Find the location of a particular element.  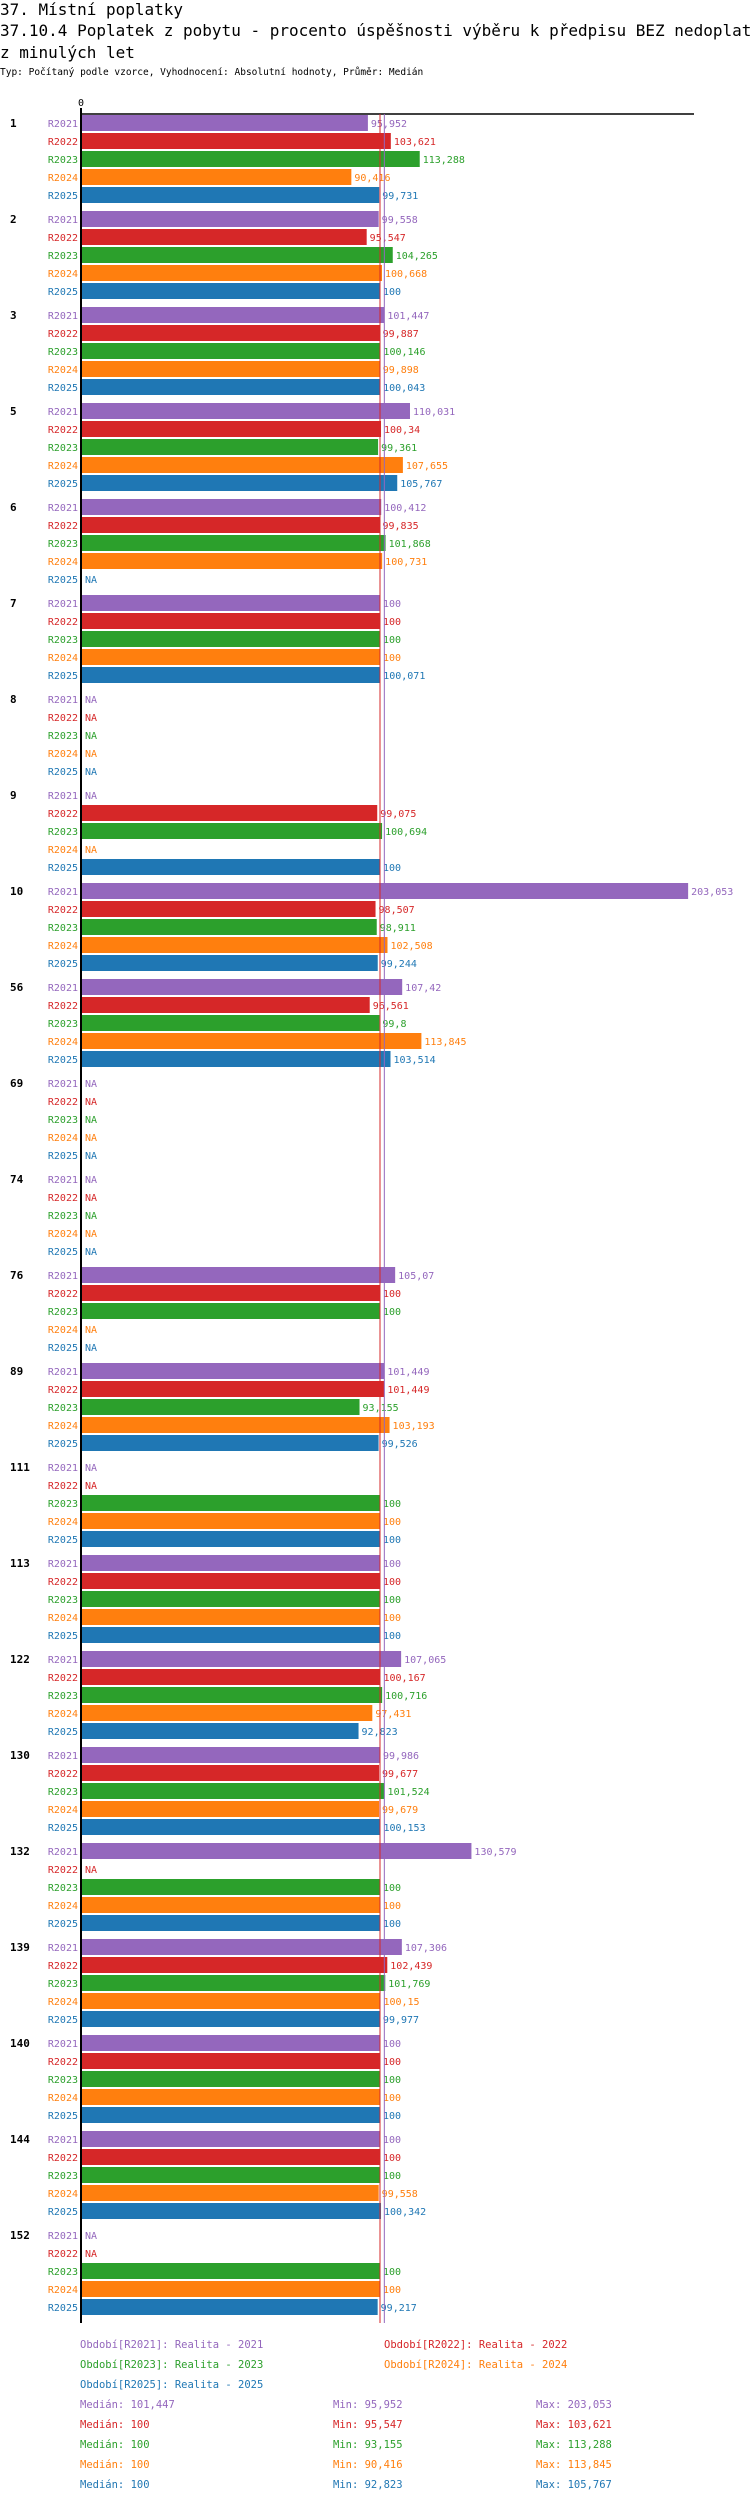

data-label: 100,34 is located at coordinates (402, 430).